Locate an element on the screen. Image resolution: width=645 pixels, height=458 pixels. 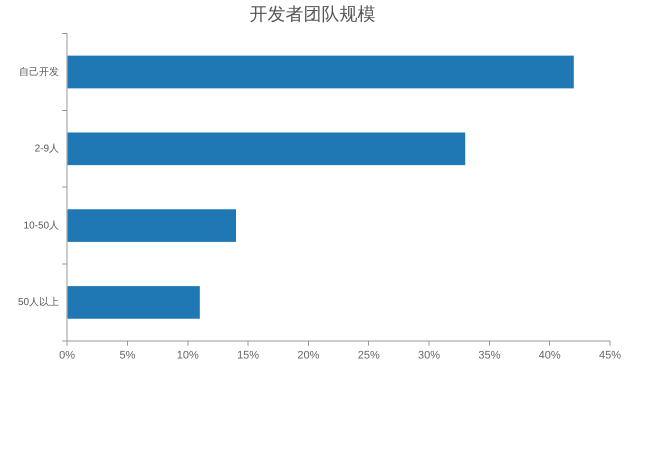
x-tick-label: 30% is located at coordinates (429, 355).